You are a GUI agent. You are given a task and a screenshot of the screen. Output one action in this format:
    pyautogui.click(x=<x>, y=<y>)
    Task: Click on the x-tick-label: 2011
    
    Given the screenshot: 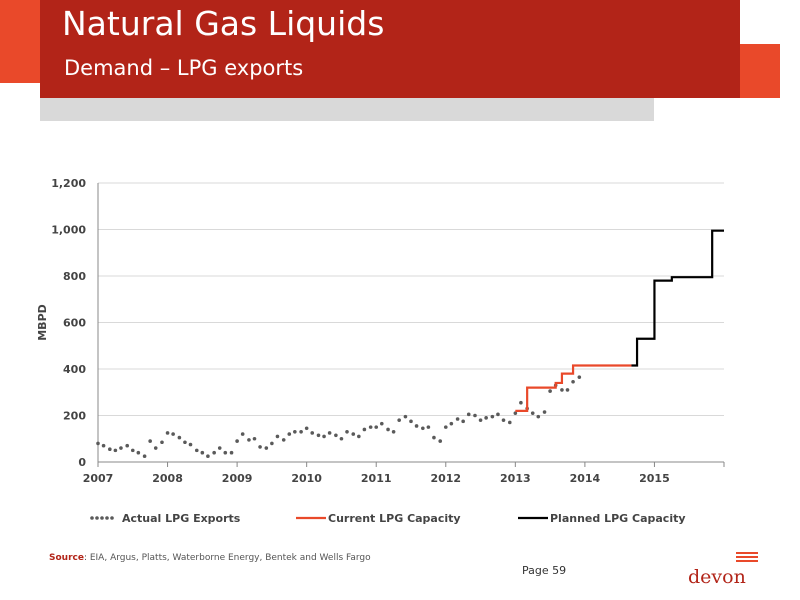 What is the action you would take?
    pyautogui.click(x=376, y=478)
    